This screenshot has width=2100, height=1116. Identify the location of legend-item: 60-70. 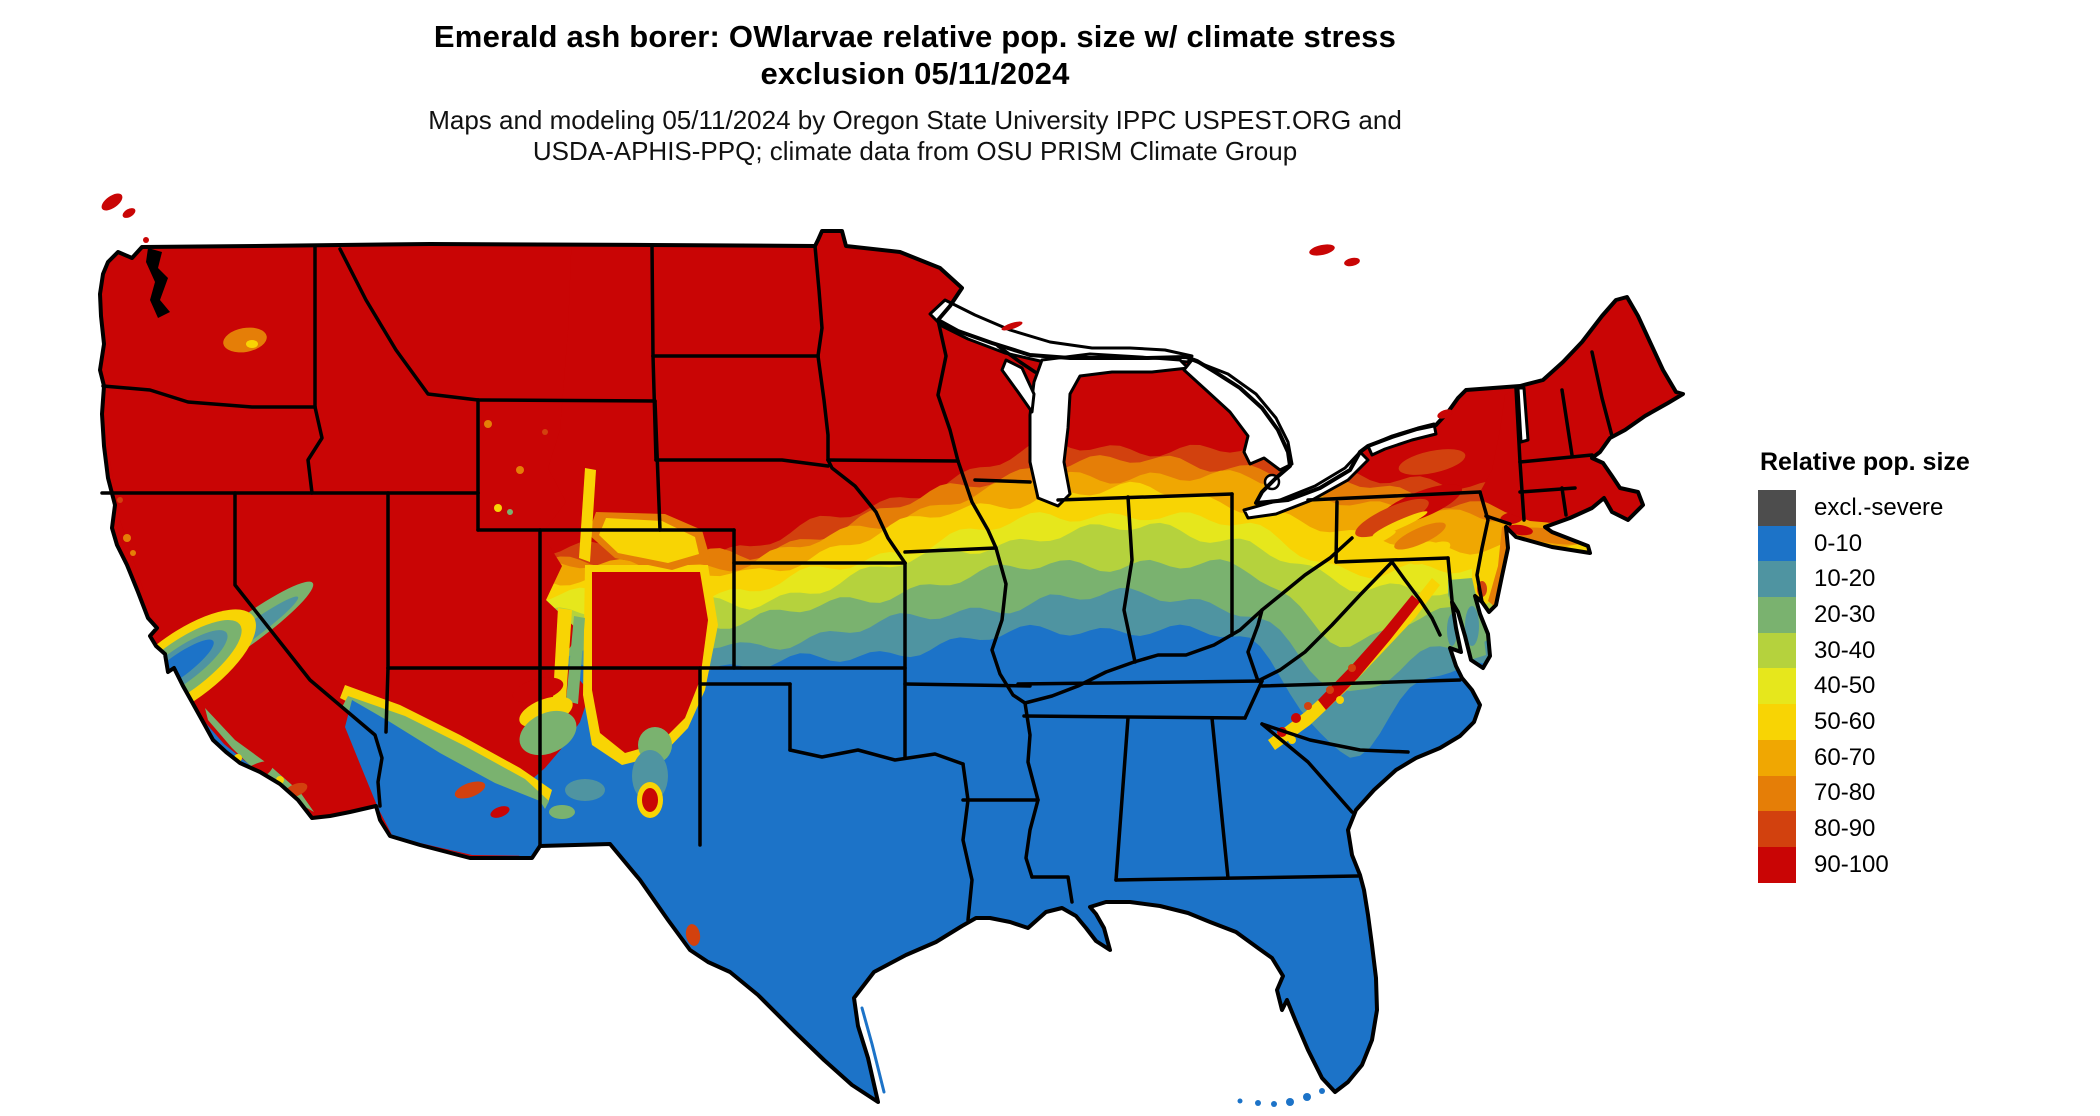
(1864, 757).